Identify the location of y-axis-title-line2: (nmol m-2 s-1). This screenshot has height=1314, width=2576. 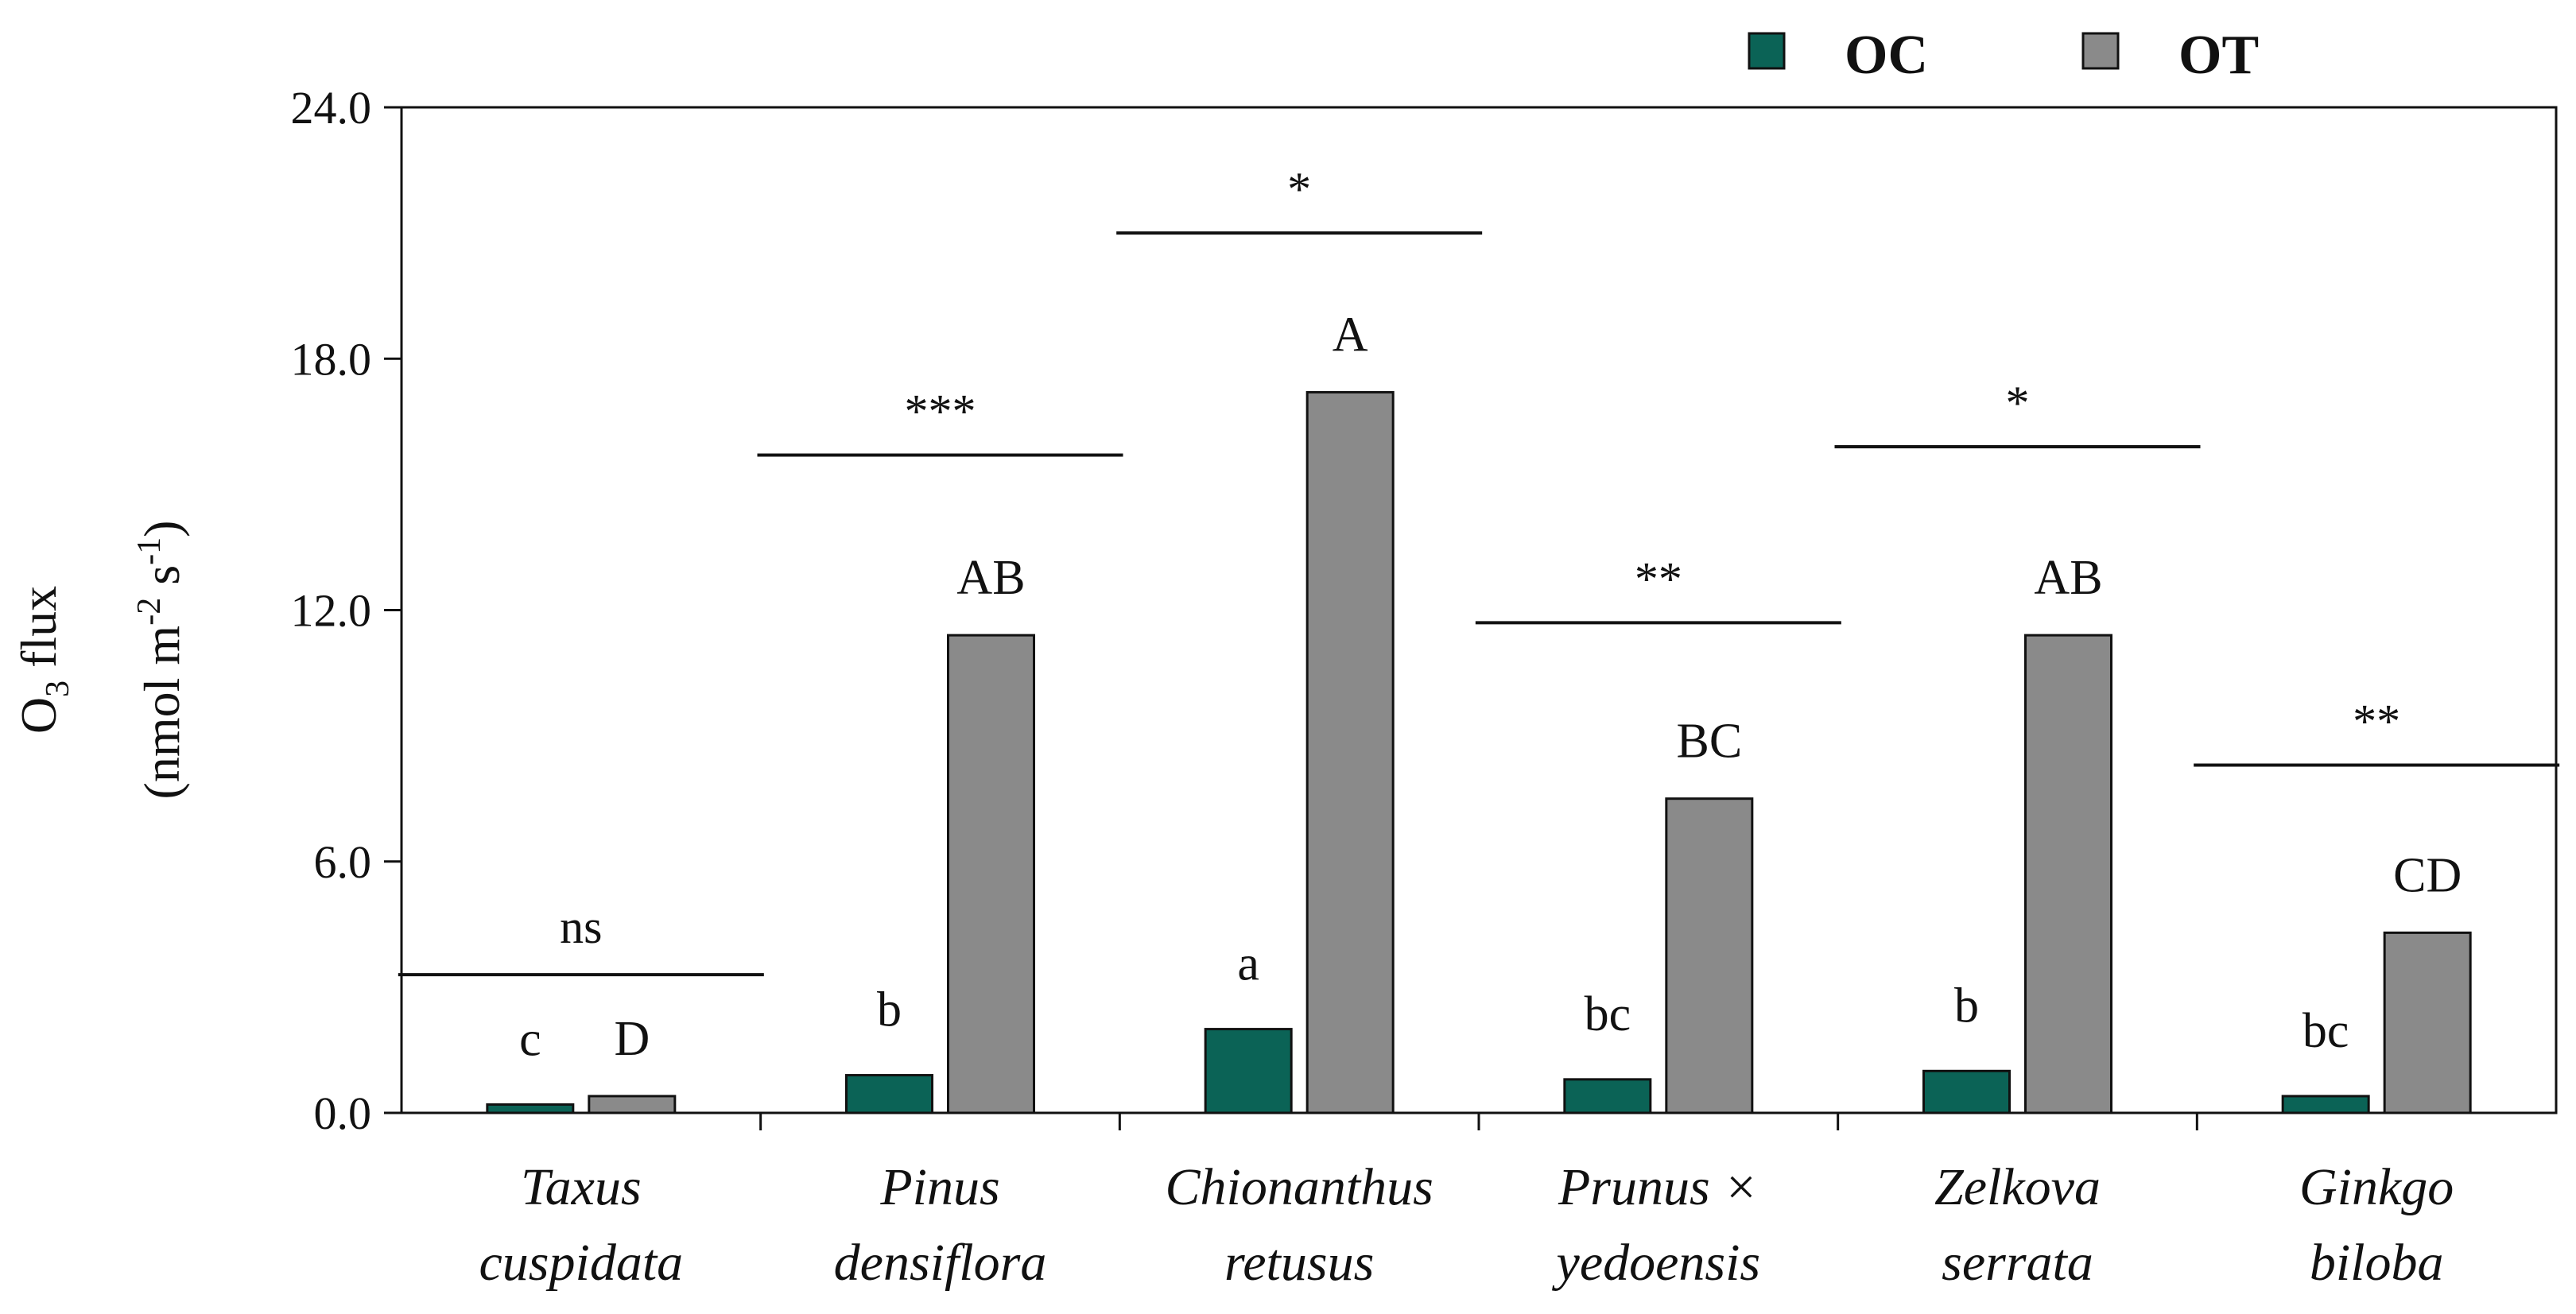
(161, 661).